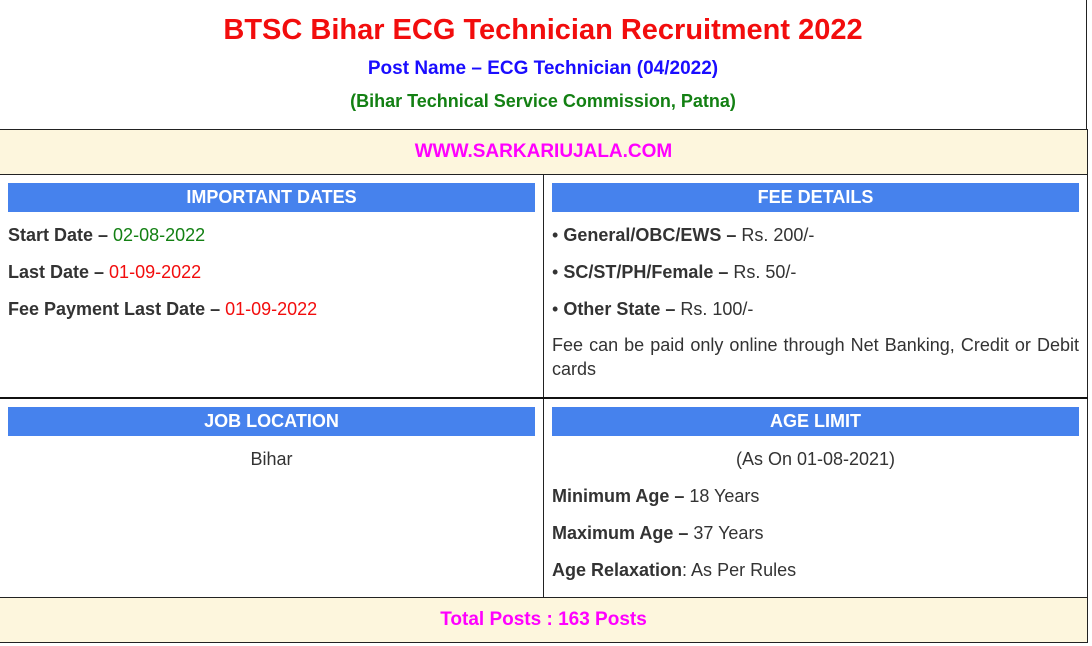 The width and height of the screenshot is (1092, 646). I want to click on fee-item: • General/OBC/EWS – Rs. 200/-, so click(683, 235).